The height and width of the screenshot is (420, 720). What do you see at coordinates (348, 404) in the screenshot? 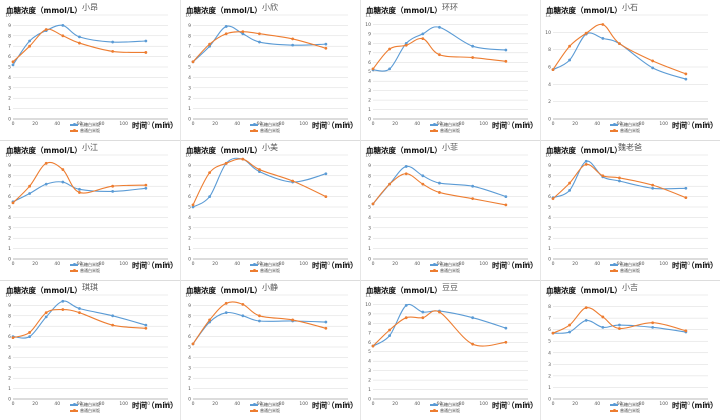
I see `x-tick-label: 140` at bounding box center [348, 404].